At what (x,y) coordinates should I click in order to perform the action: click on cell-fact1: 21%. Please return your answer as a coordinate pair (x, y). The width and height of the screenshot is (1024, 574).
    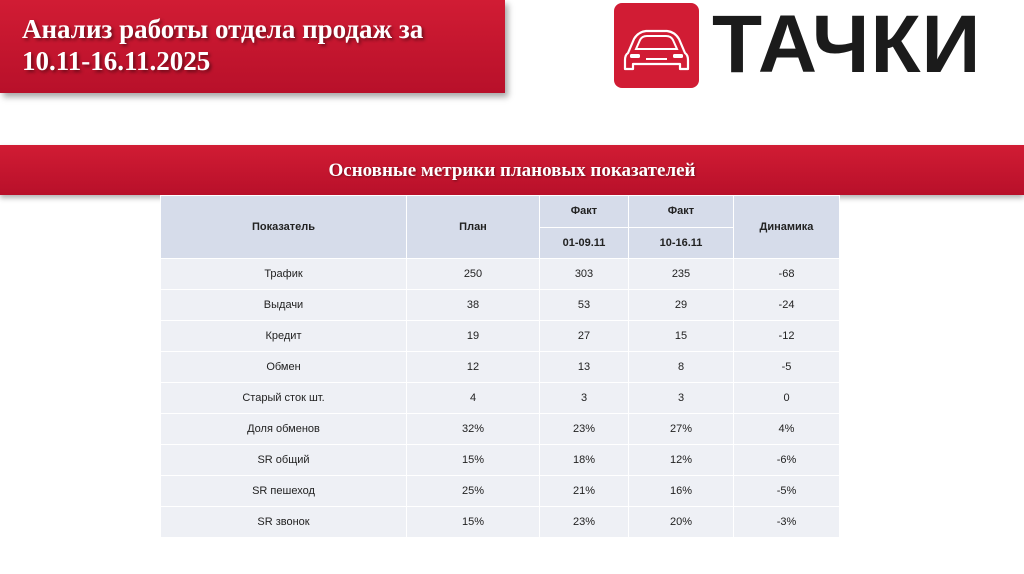
    Looking at the image, I should click on (584, 491).